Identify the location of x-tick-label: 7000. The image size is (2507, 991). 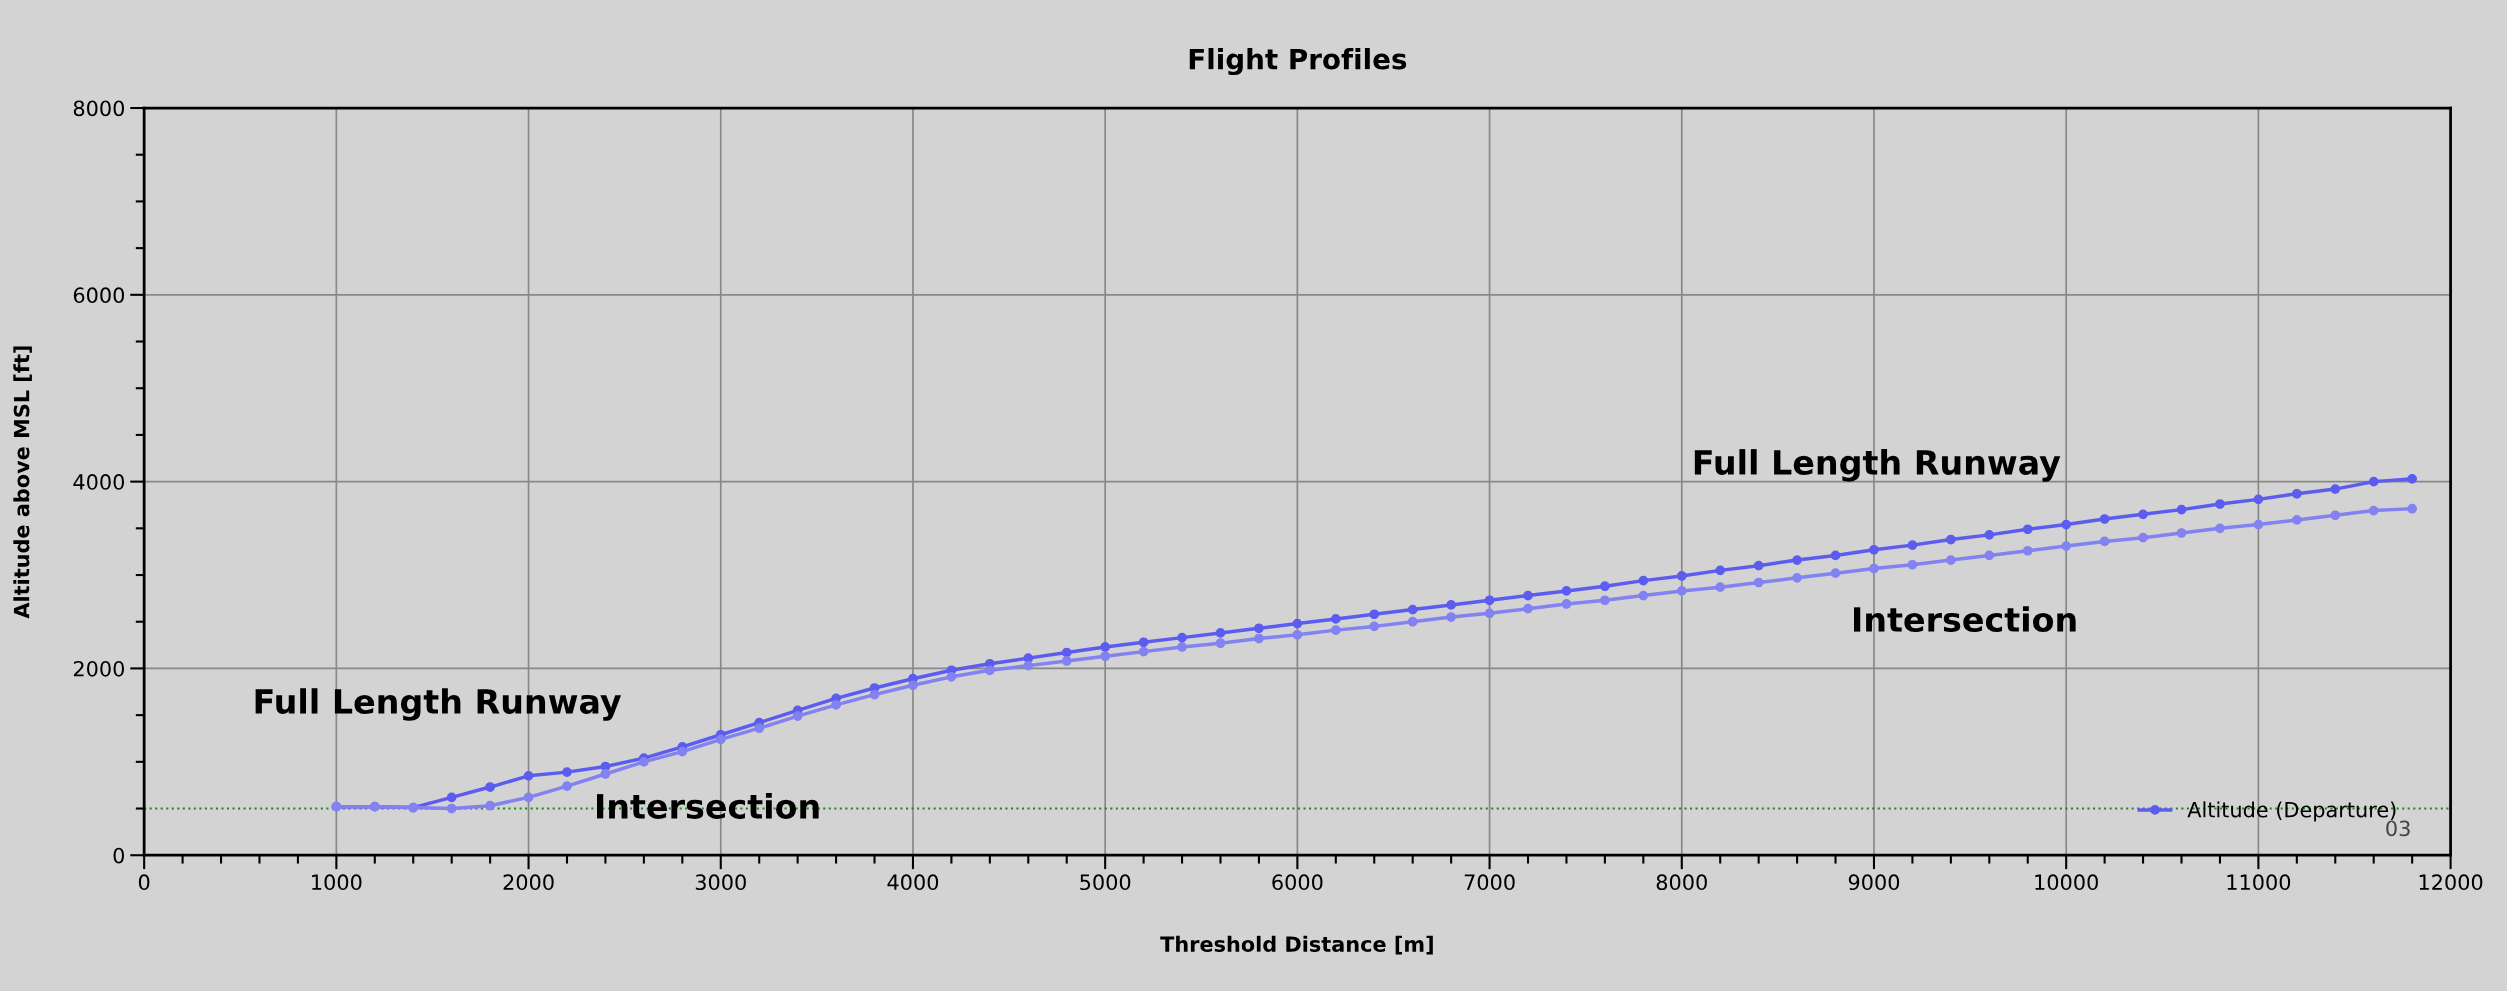
(1489, 882).